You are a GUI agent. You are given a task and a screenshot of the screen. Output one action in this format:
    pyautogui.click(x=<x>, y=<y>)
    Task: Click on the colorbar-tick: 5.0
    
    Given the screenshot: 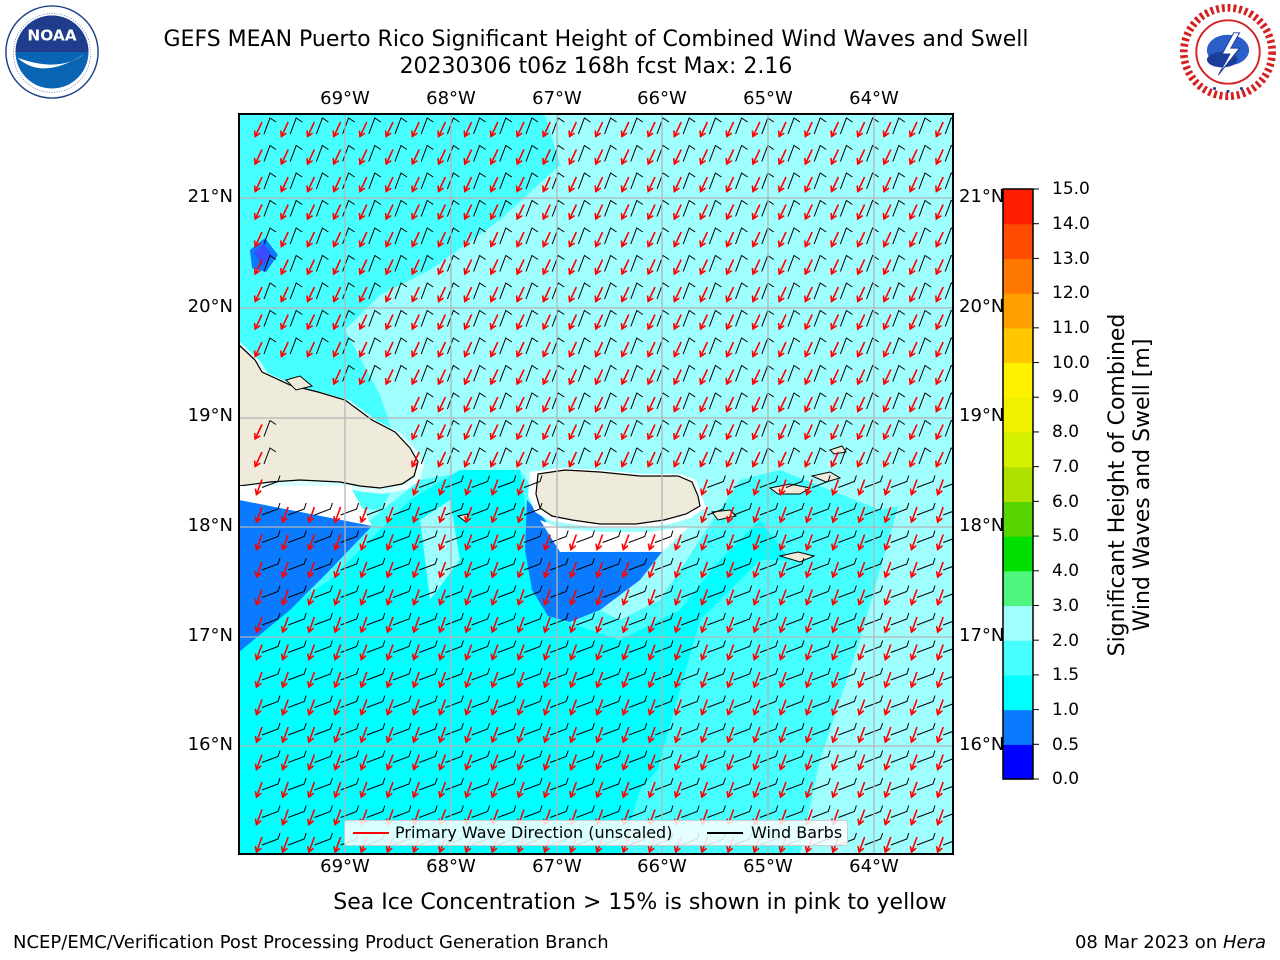 What is the action you would take?
    pyautogui.click(x=1066, y=536)
    